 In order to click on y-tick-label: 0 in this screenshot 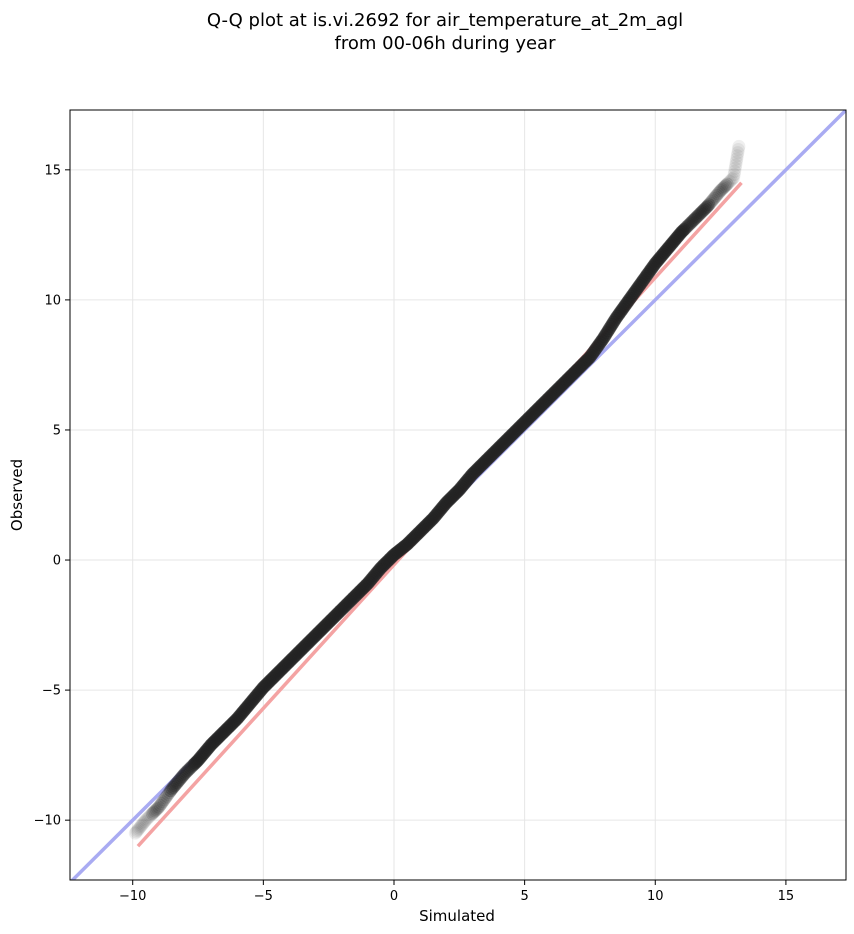, I will do `click(57, 561)`.